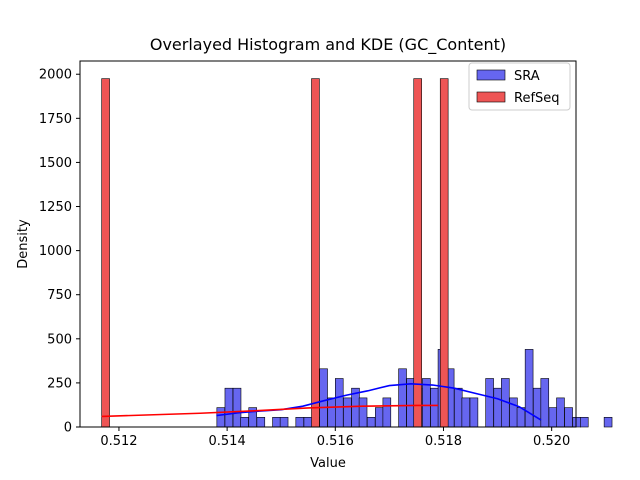 The width and height of the screenshot is (640, 480). Describe the element at coordinates (335, 441) in the screenshot. I see `x-tick-label-2: 0.516` at that location.